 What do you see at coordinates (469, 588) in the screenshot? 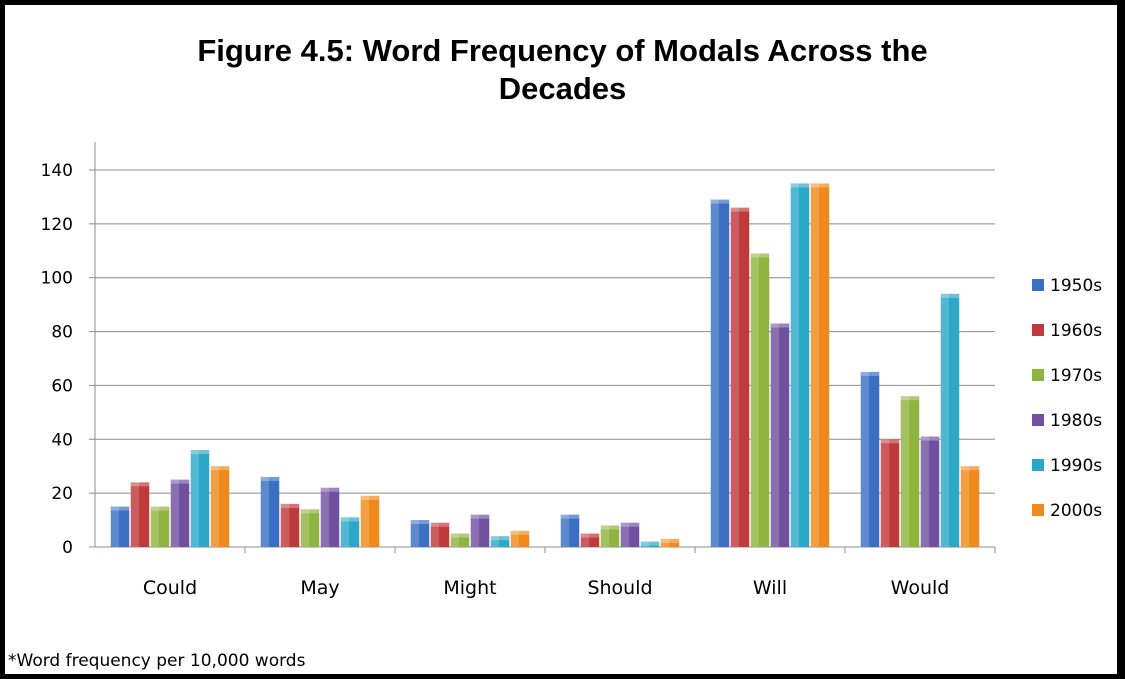
I see `x-category-label: Might` at bounding box center [469, 588].